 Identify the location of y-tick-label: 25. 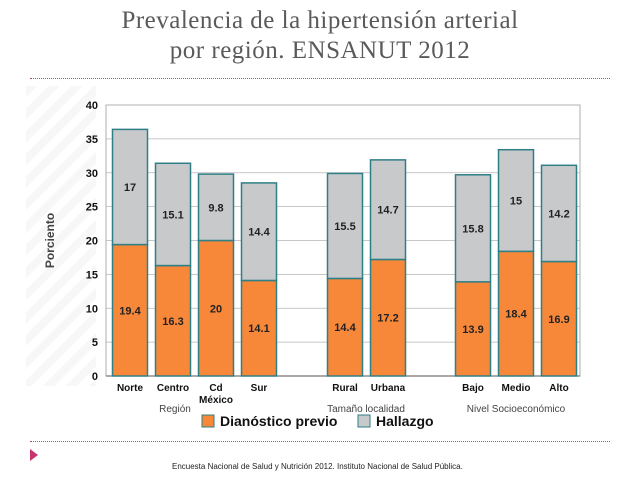
(92, 208).